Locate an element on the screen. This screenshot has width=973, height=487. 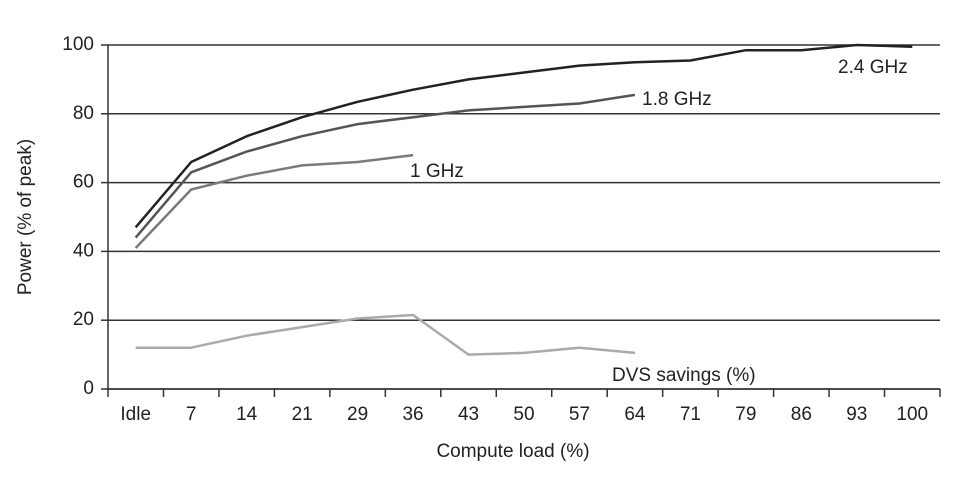
y-tick-label: 100 is located at coordinates (78, 44).